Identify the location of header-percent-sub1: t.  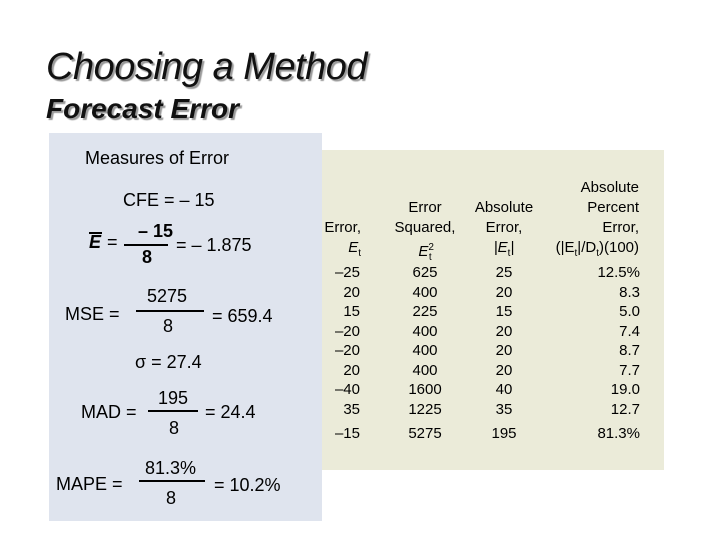
(576, 253).